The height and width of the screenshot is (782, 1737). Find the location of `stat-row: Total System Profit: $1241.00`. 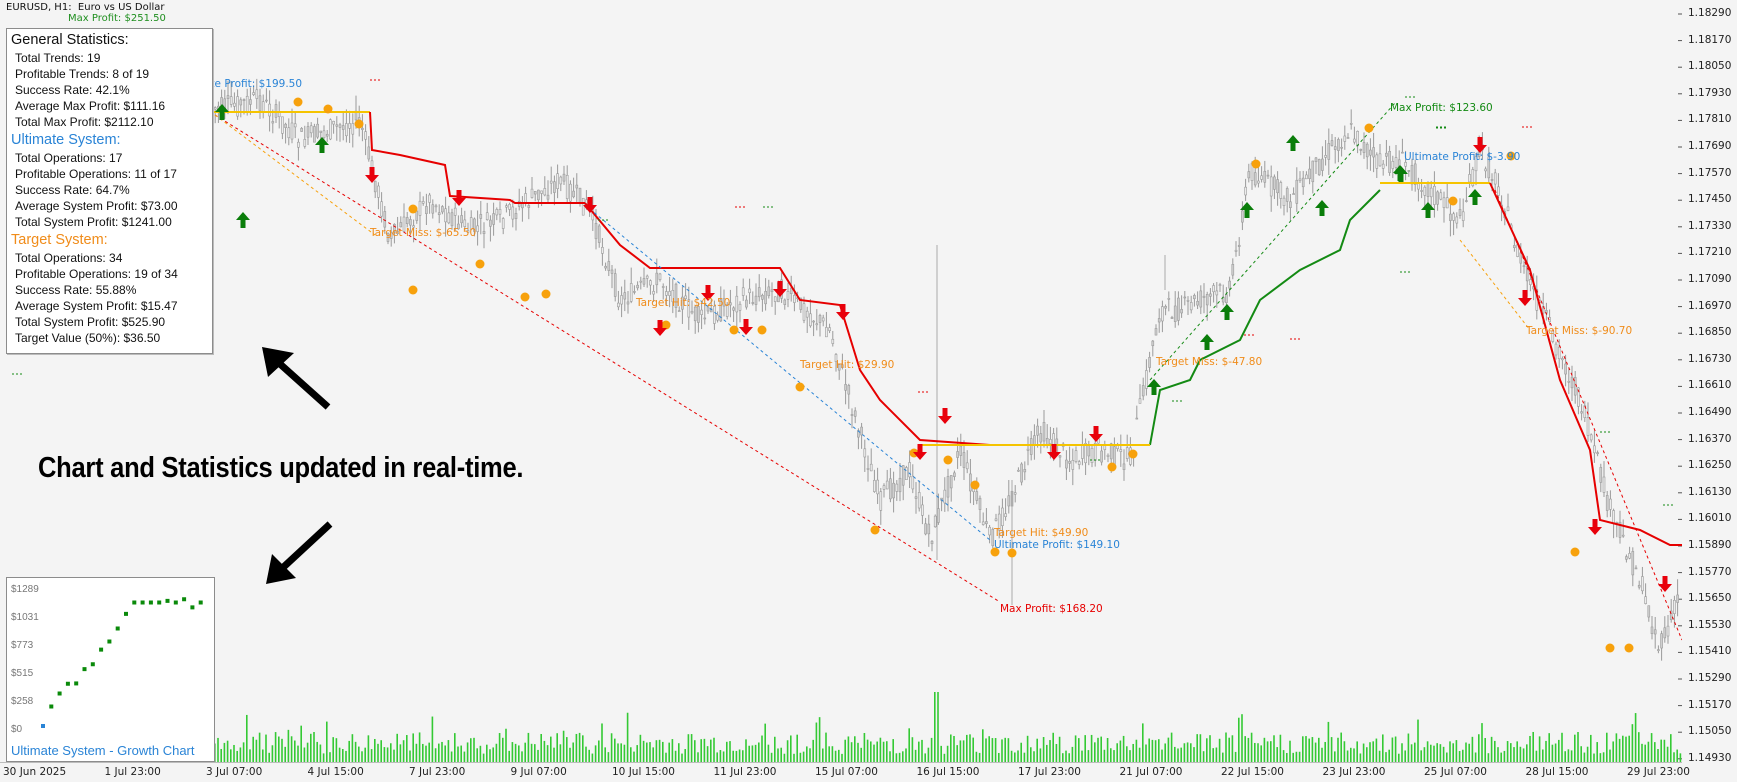

stat-row: Total System Profit: $1241.00 is located at coordinates (93, 222).